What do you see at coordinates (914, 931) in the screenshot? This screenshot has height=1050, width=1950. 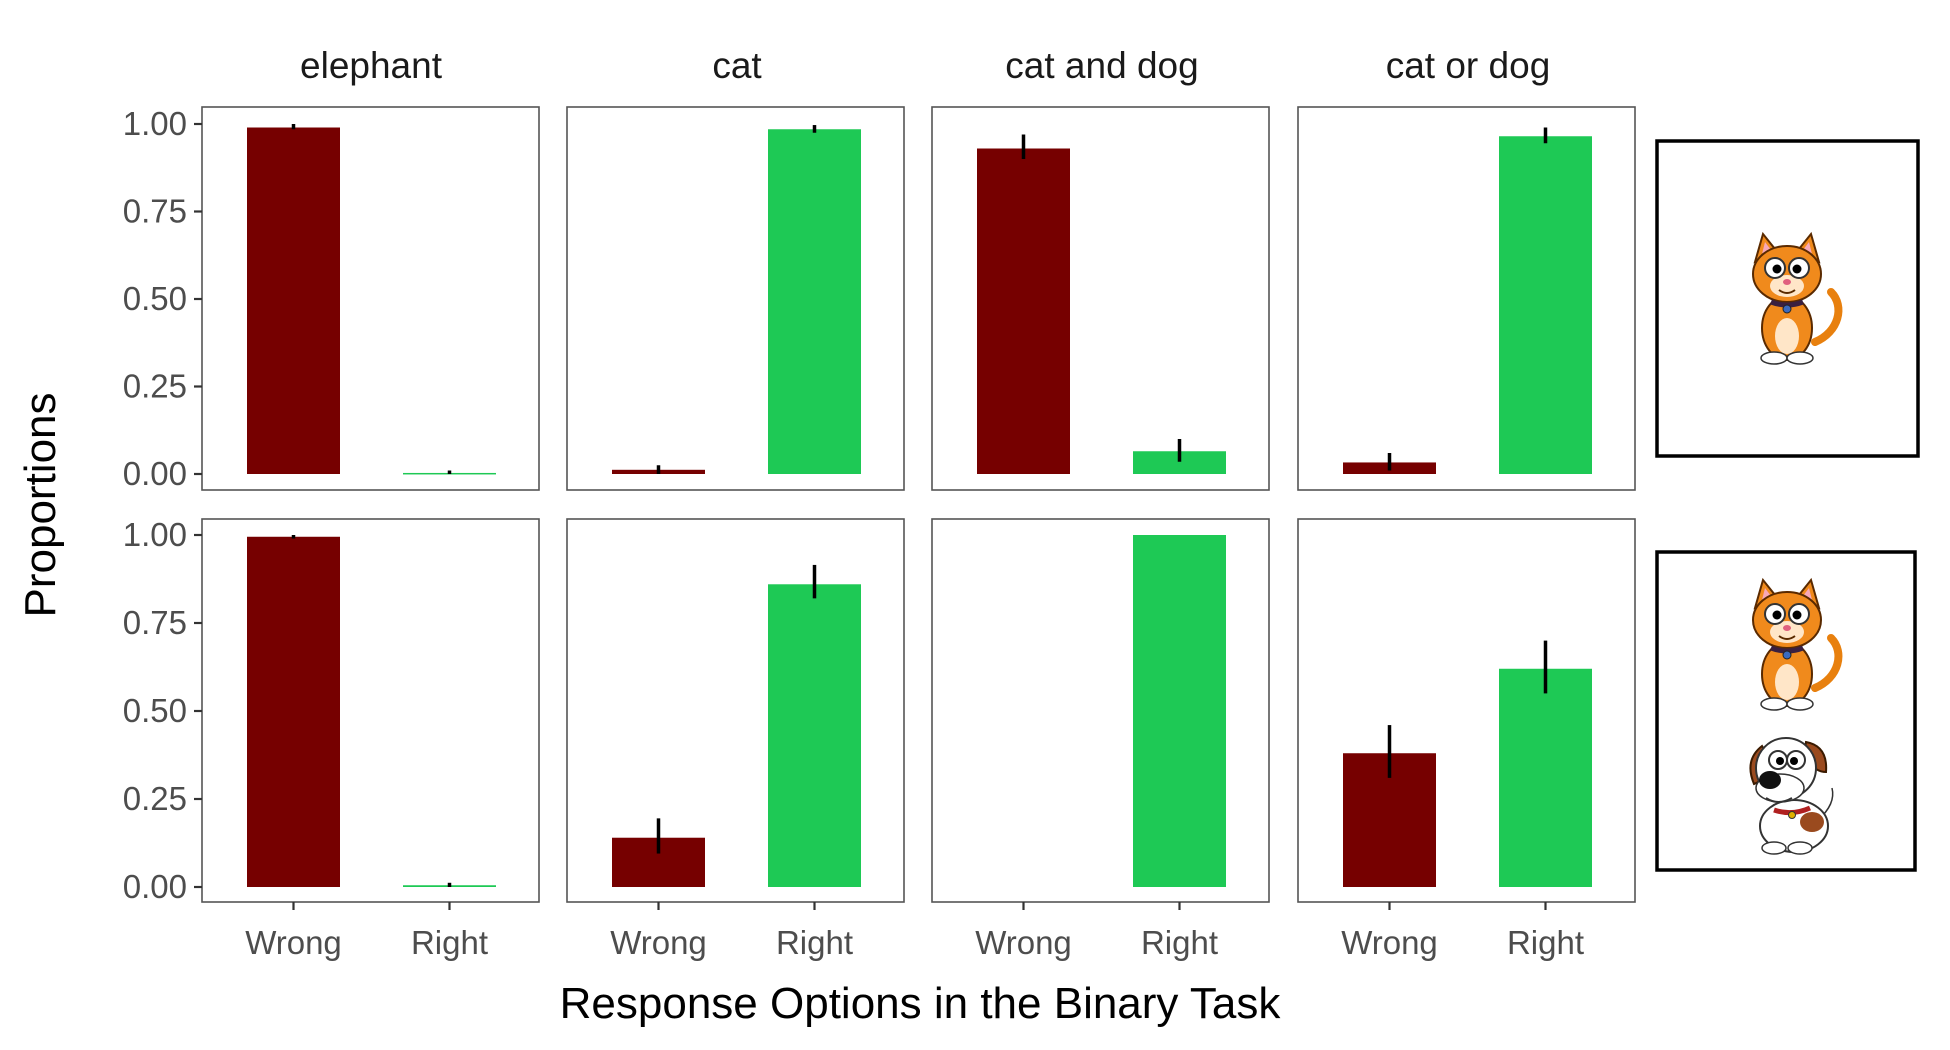 I see `x-axis-group: Wrong Right Wrong Right Wrong Right Wrong Right` at bounding box center [914, 931].